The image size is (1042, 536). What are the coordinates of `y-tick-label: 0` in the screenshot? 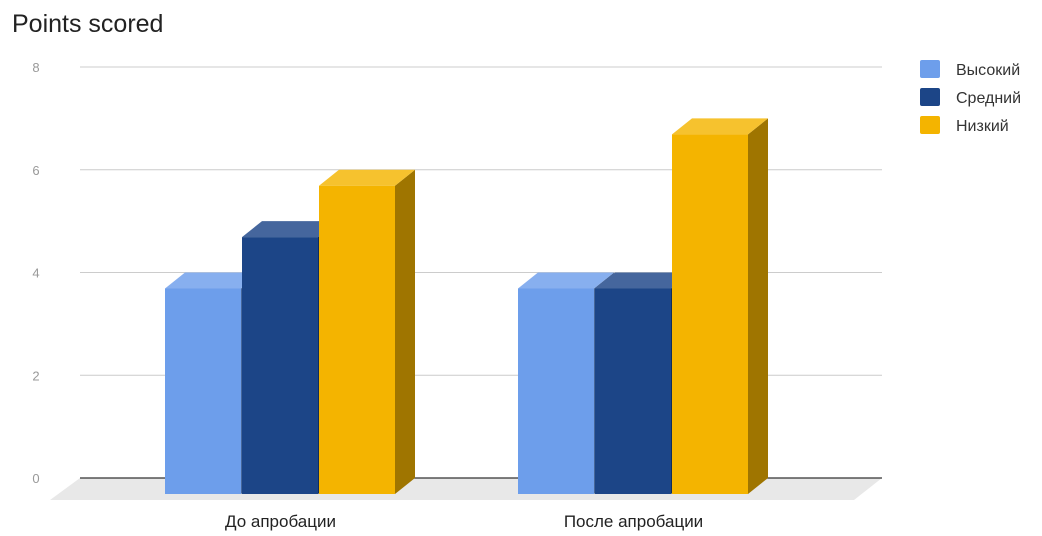 It's located at (35, 478).